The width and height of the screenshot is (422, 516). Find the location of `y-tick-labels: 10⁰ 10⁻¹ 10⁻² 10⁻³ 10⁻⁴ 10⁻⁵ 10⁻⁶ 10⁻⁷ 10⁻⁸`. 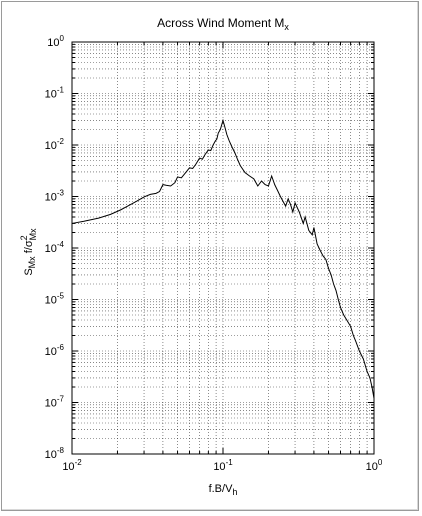

y-tick-labels: 10⁰ 10⁻¹ 10⁻² 10⁻³ 10⁻⁴ 10⁻⁵ 10⁻⁶ 10⁻⁷ 10⁻⁸ is located at coordinates (55, 247).